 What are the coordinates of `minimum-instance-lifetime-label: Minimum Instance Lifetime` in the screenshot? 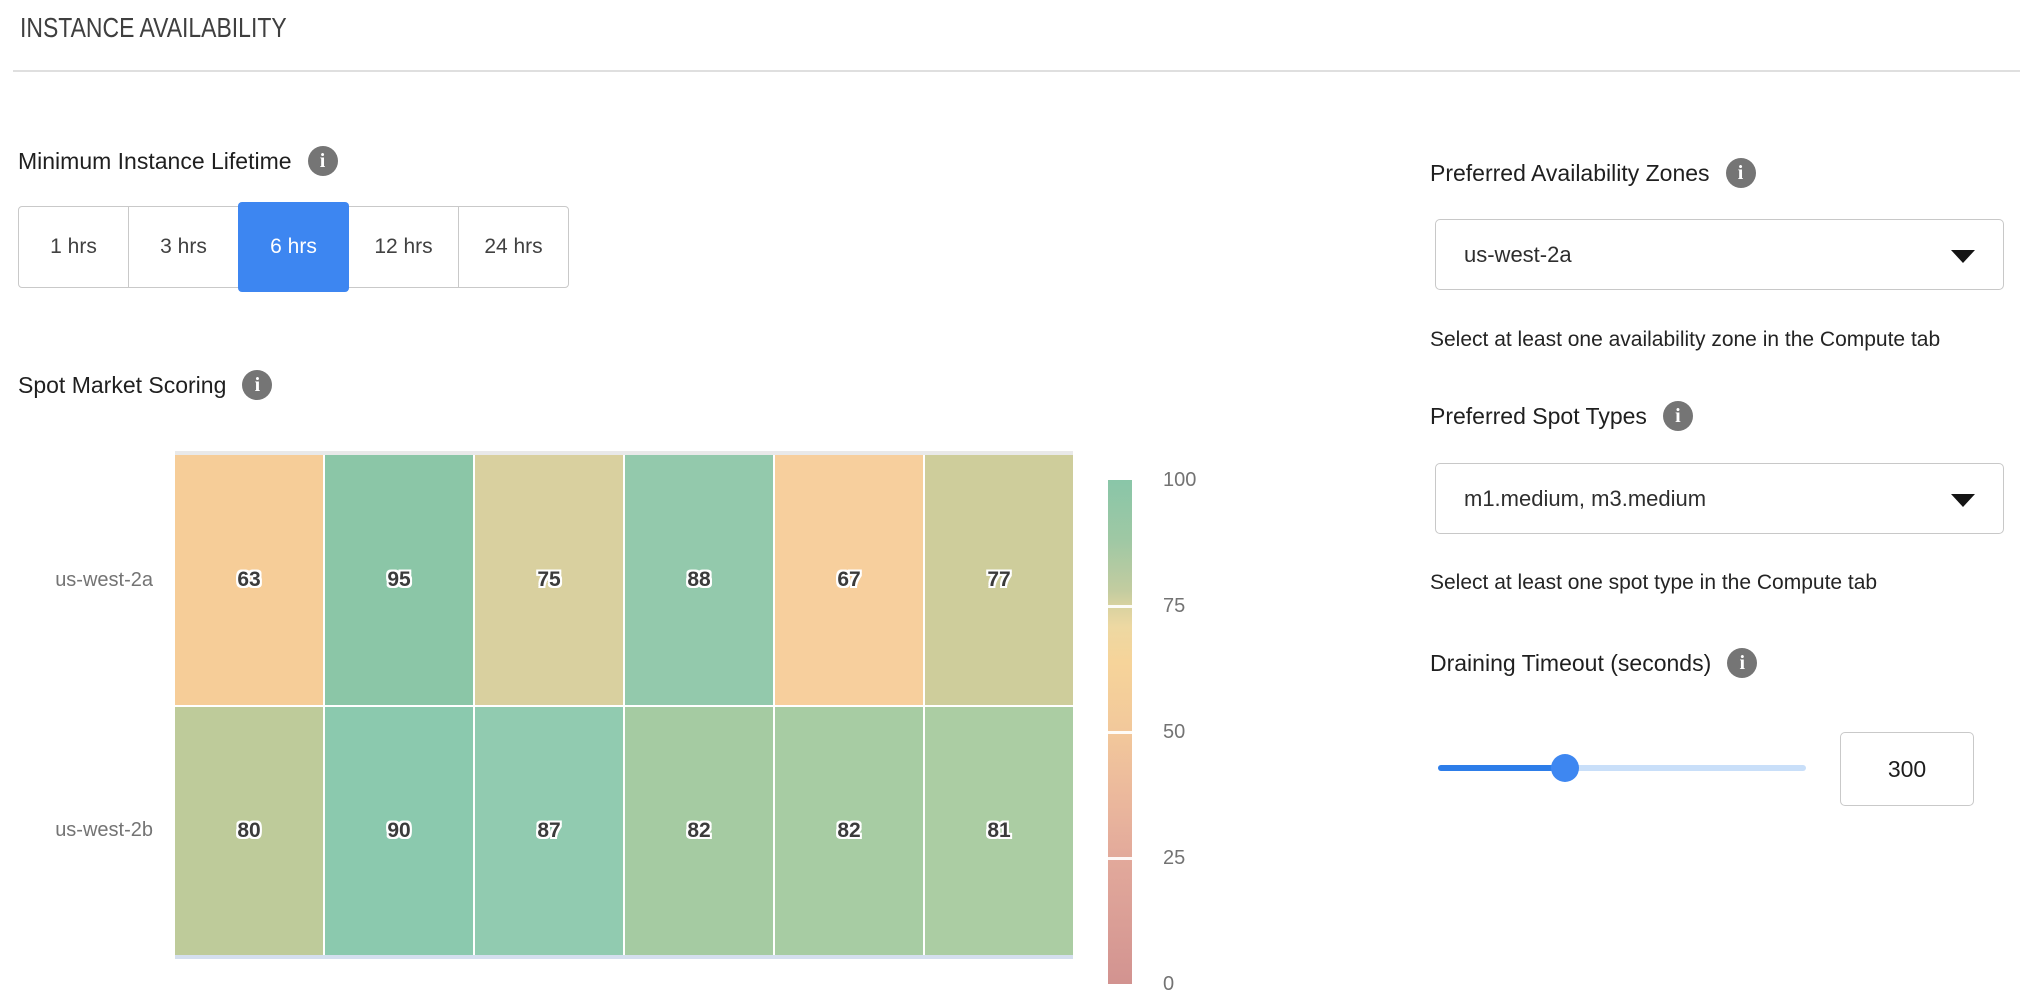 It's located at (155, 160).